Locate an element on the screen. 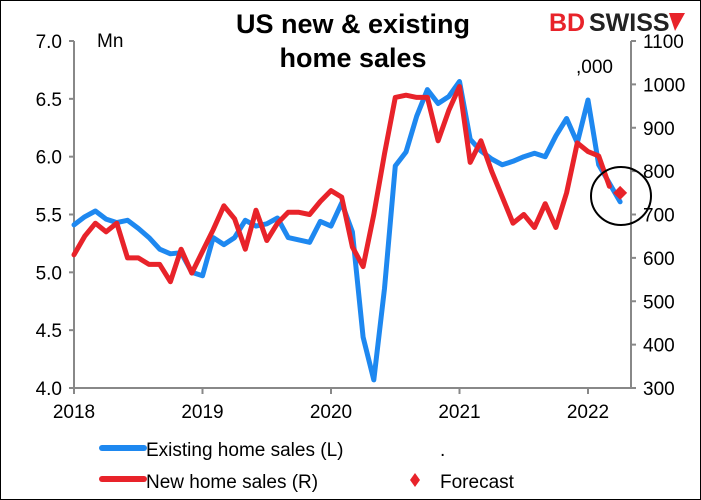 The height and width of the screenshot is (500, 701). right-tick-label: 600 is located at coordinates (659, 259).